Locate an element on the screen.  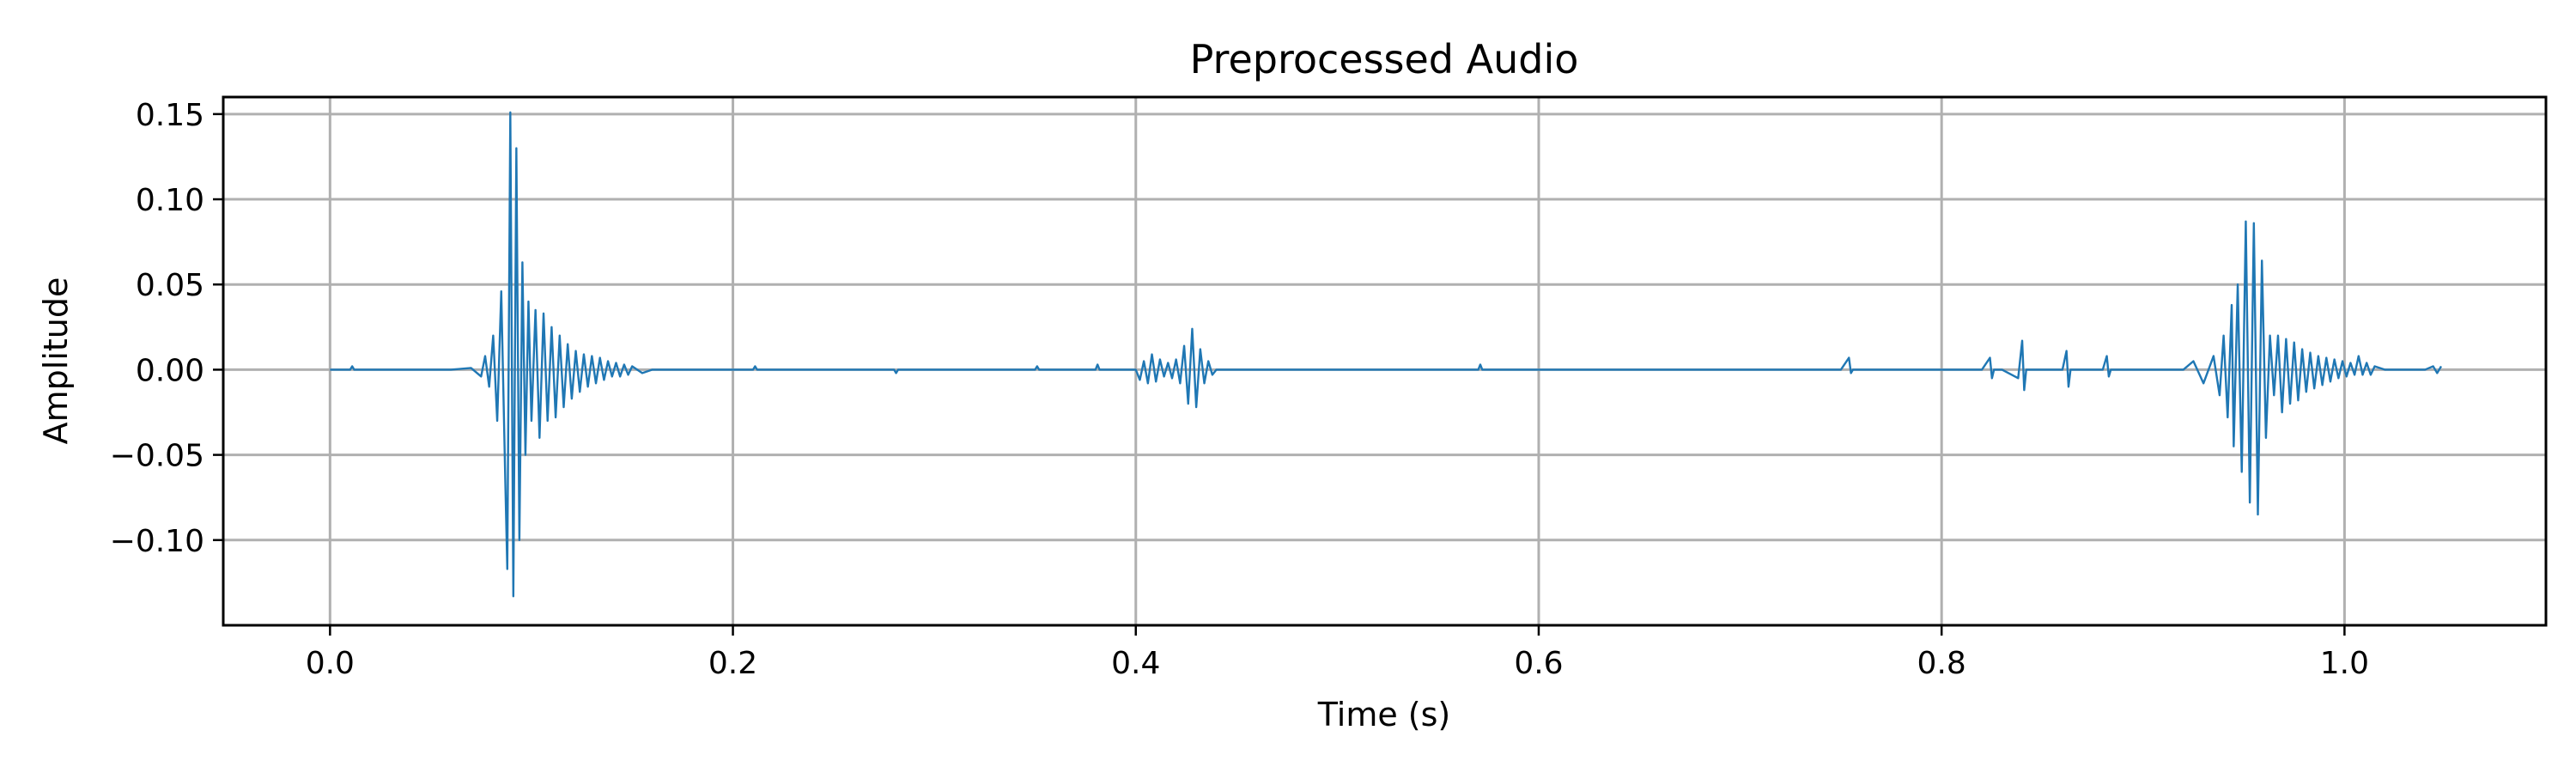
chart-title: Preprocessed Audio is located at coordinates (1385, 59).